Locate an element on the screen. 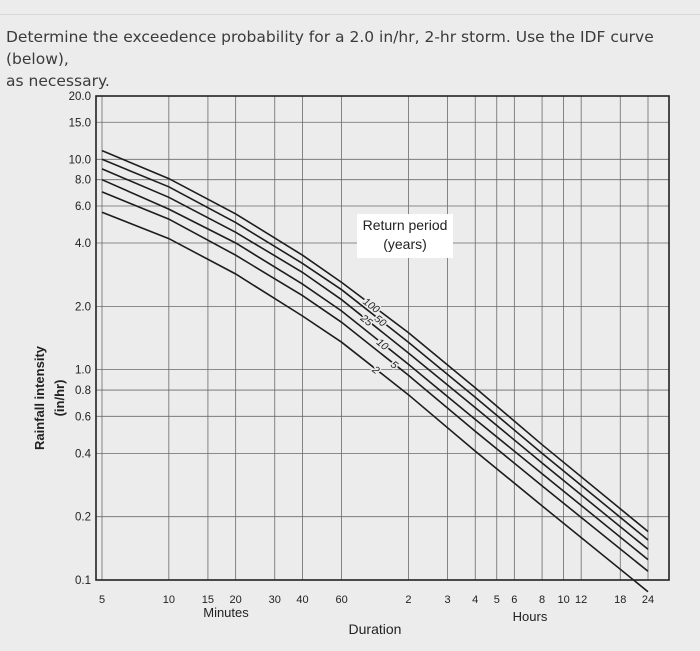  x-tick-label: 30 is located at coordinates (275, 600).